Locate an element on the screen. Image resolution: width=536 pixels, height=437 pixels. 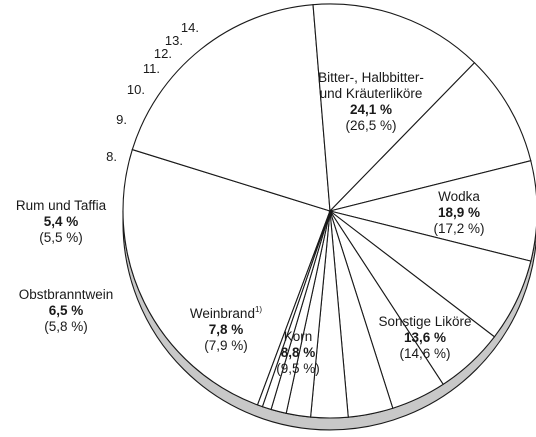
slice-prev-value-sonstige: (14,6 %) is located at coordinates (424, 353).